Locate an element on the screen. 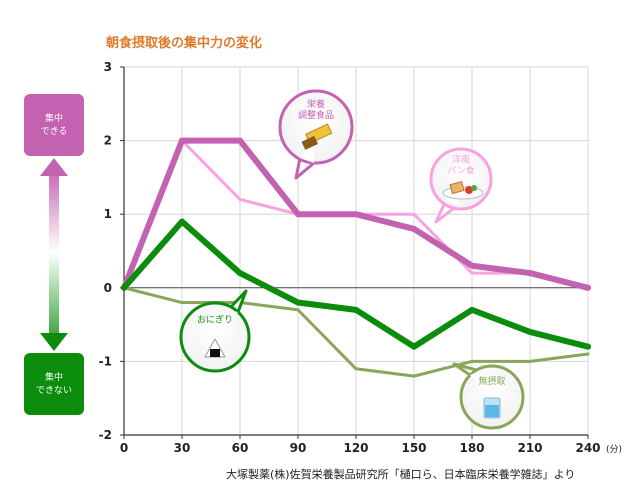 The width and height of the screenshot is (640, 500). focus-high-label-1: 集中 is located at coordinates (54, 118).